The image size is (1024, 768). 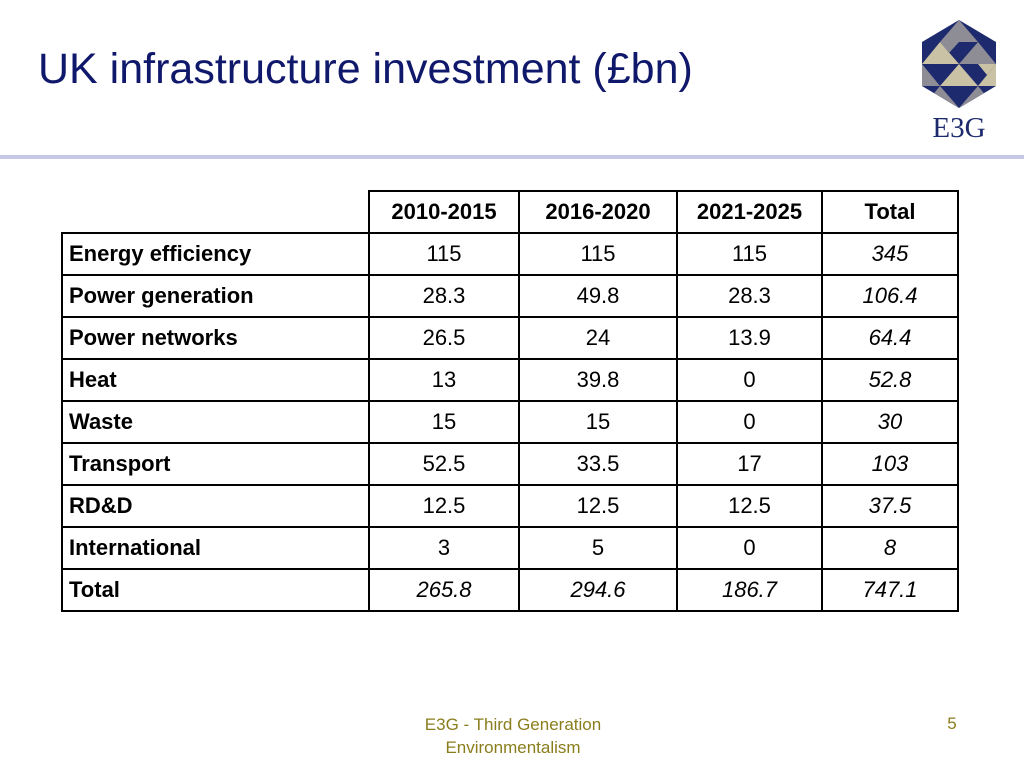 I want to click on table-row: Power generation 28.3 49.8 28.3 106.4, so click(x=510, y=296).